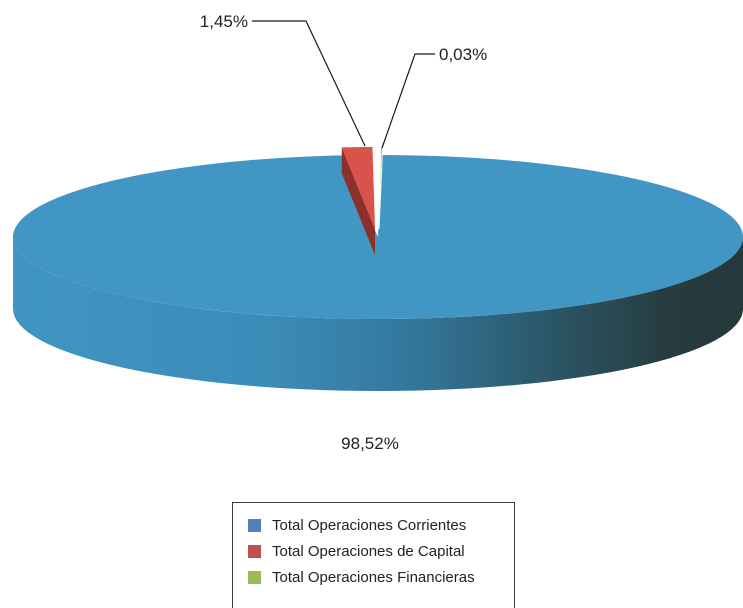  Describe the element at coordinates (224, 21) in the screenshot. I see `label-capital: 1,45%` at that location.